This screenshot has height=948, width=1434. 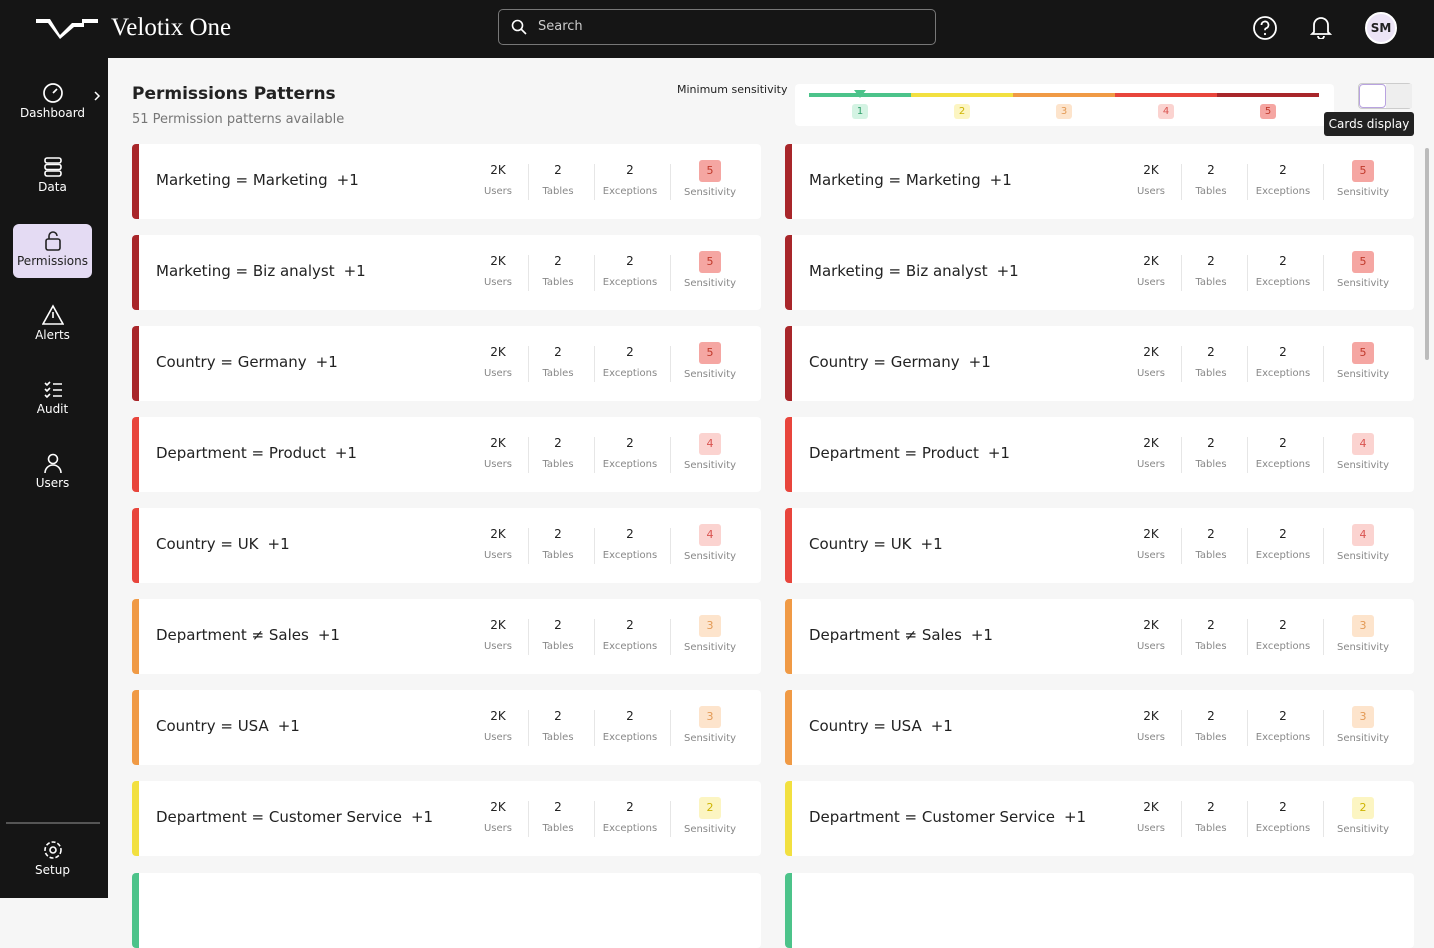 What do you see at coordinates (97, 96) in the screenshot?
I see `expand-arrow` at bounding box center [97, 96].